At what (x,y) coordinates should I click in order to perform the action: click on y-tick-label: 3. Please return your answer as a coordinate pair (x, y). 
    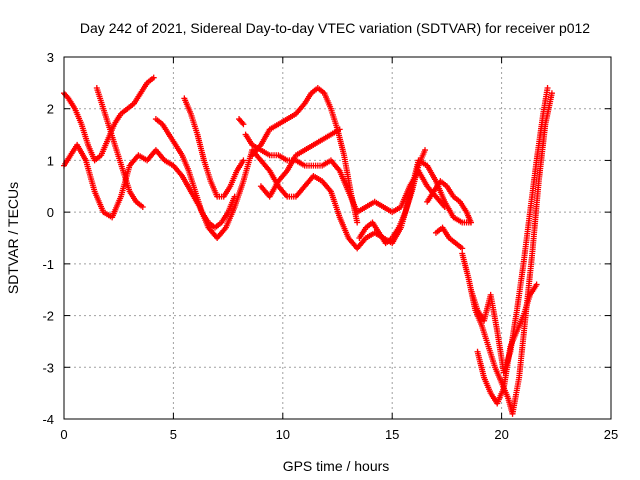
    Looking at the image, I should click on (50, 57).